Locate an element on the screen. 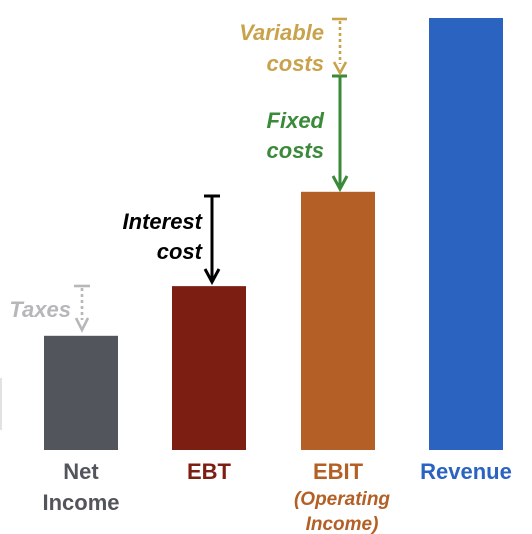  bar-ebit is located at coordinates (338, 321).